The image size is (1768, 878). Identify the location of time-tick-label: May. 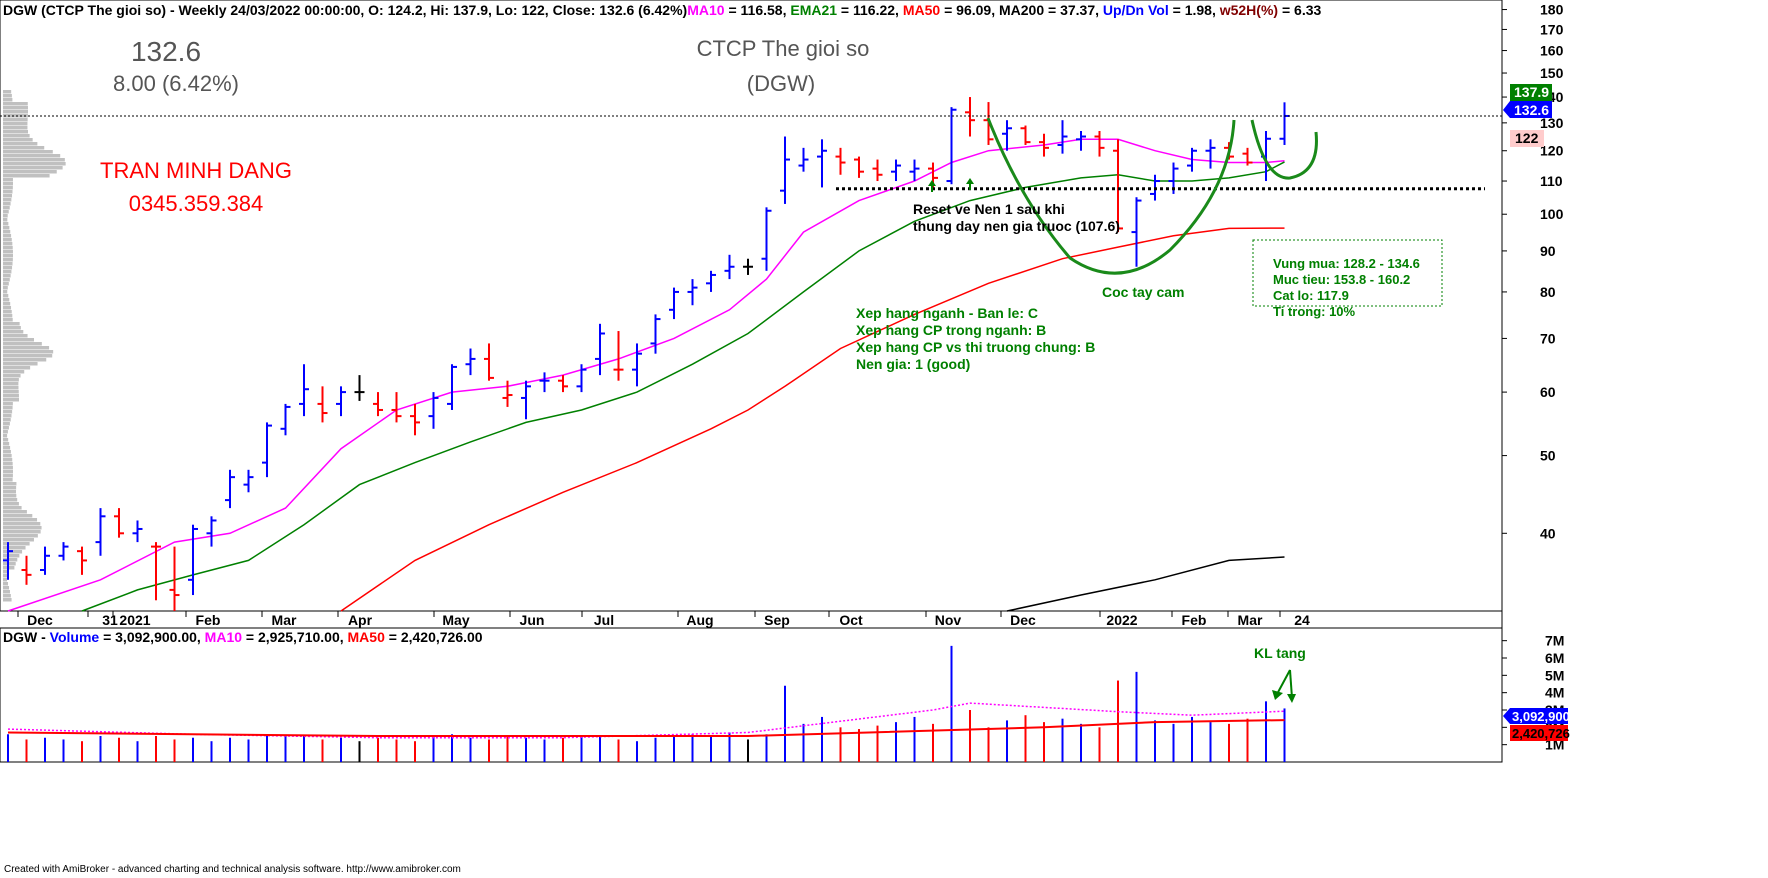
(455, 620).